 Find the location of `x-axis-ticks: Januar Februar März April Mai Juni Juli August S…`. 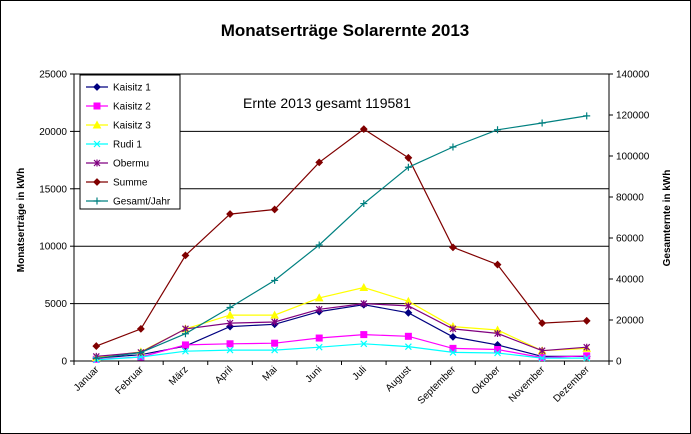

x-axis-ticks: Januar Februar März April Mai Juni Juli August S… is located at coordinates (341, 384).